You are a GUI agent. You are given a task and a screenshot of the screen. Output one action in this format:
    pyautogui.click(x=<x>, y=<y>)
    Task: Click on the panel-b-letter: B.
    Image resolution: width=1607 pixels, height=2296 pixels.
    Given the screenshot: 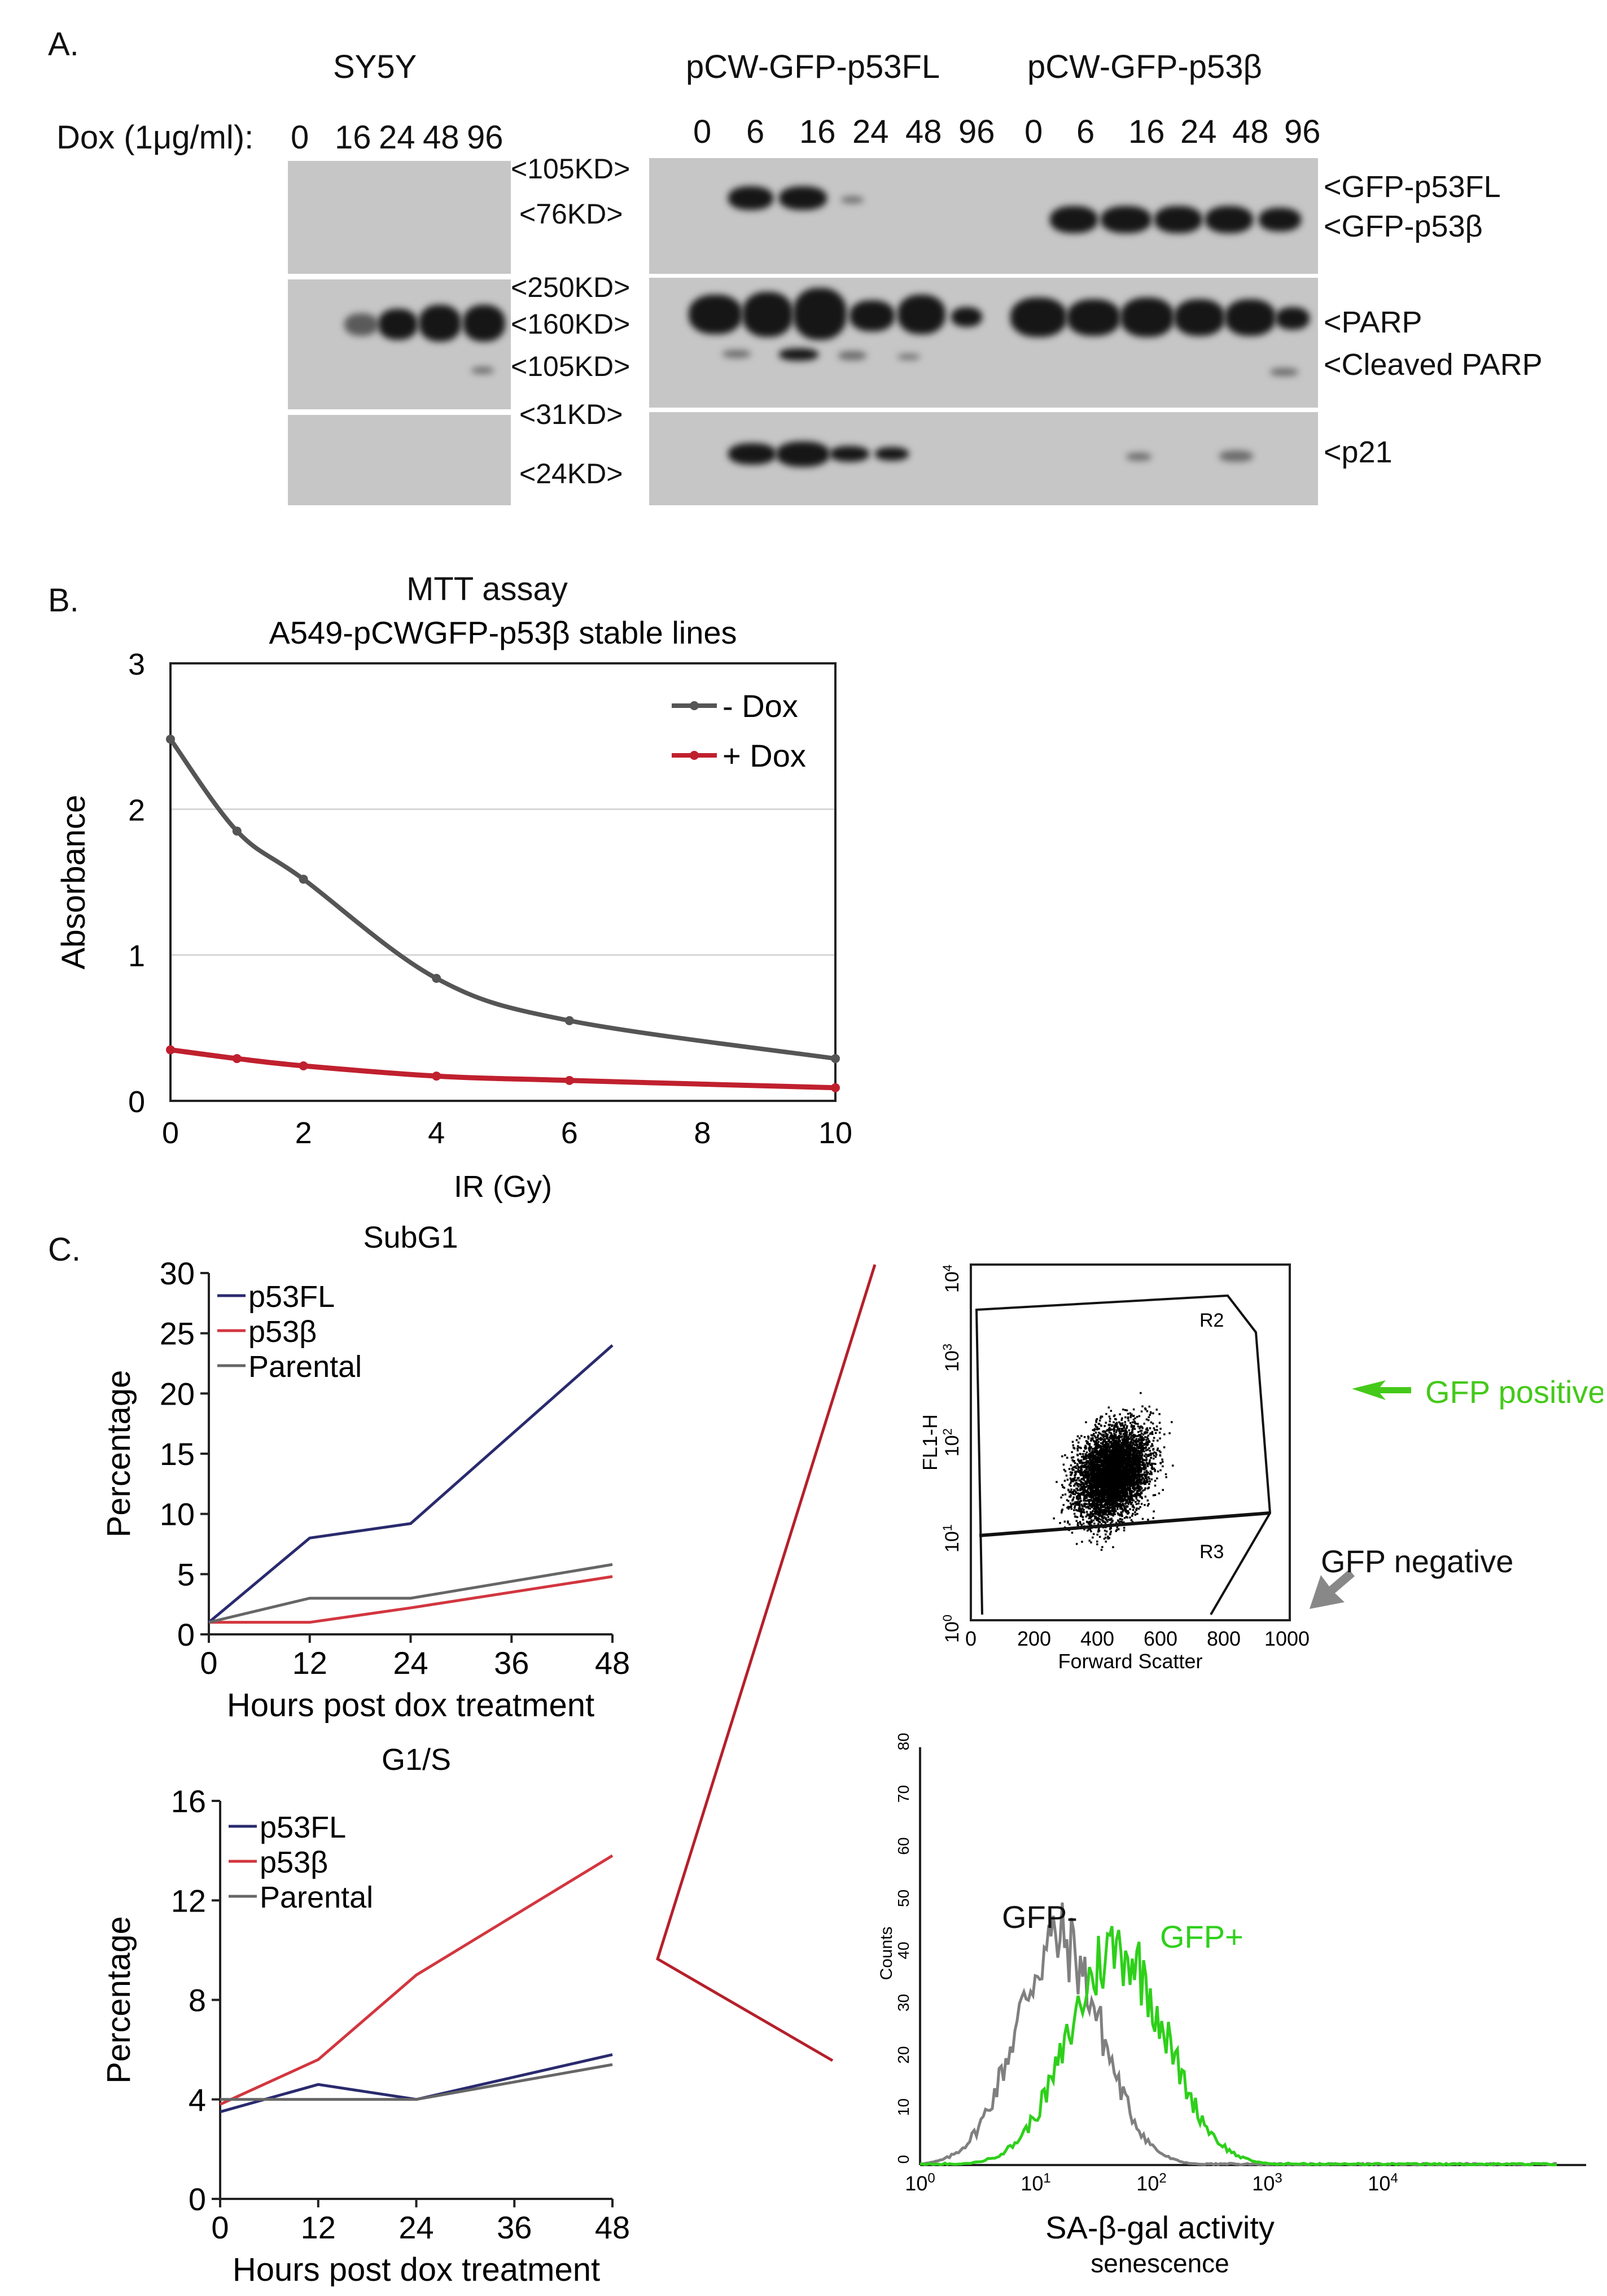 What is the action you would take?
    pyautogui.click(x=63, y=600)
    